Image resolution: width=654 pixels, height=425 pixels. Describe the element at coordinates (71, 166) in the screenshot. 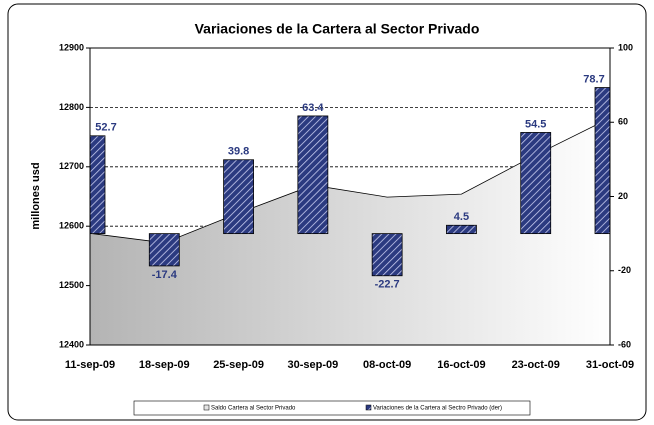

I see `y-tick-label: 12700` at that location.